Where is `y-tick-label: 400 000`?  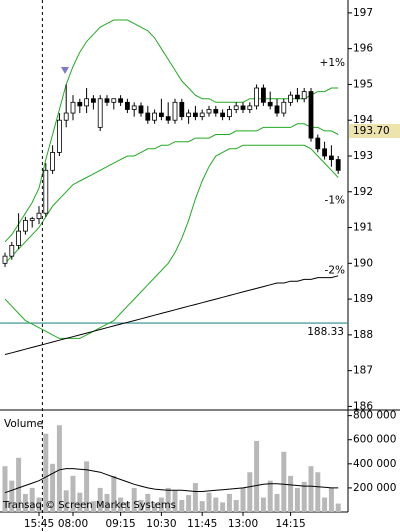 y-tick-label: 400 000 is located at coordinates (374, 464).